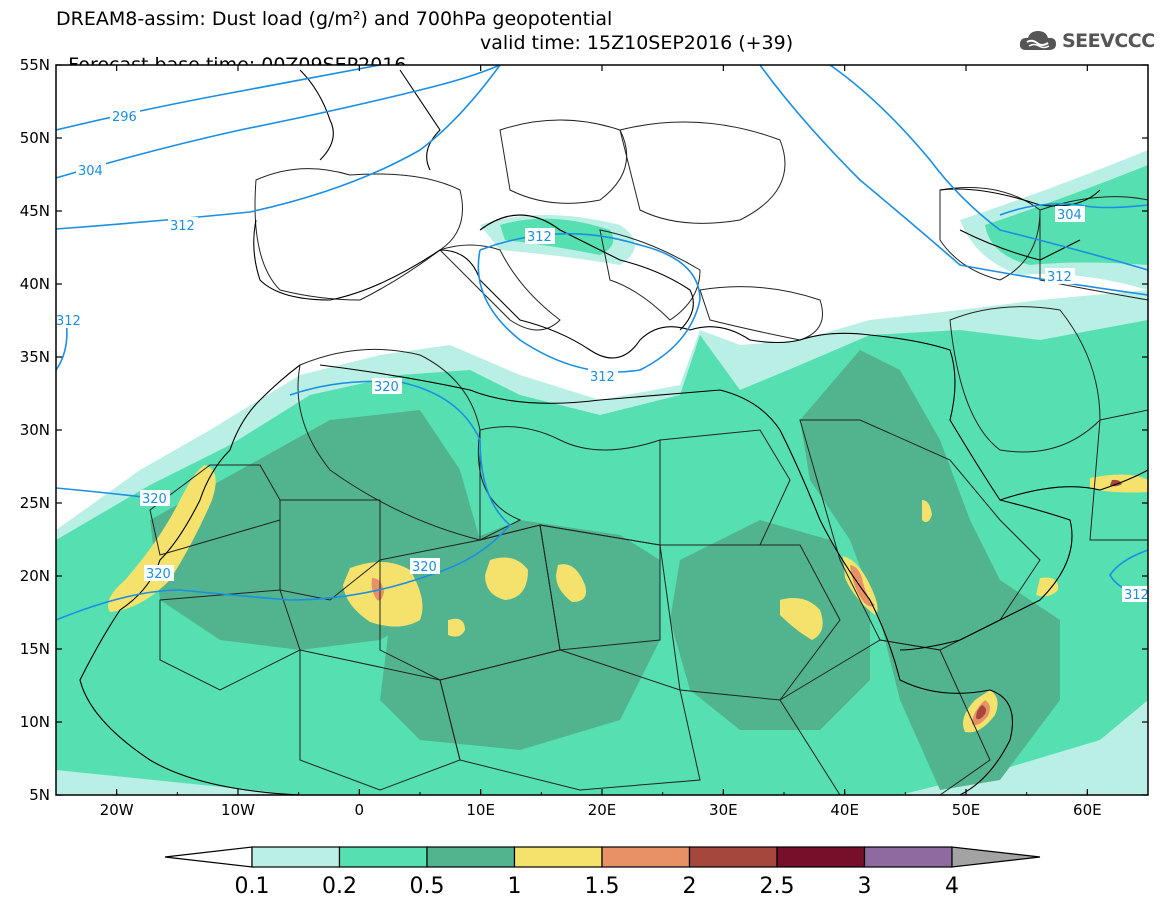 This screenshot has height=907, width=1165. Describe the element at coordinates (480, 810) in the screenshot. I see `lon-tick-label: 10E` at that location.